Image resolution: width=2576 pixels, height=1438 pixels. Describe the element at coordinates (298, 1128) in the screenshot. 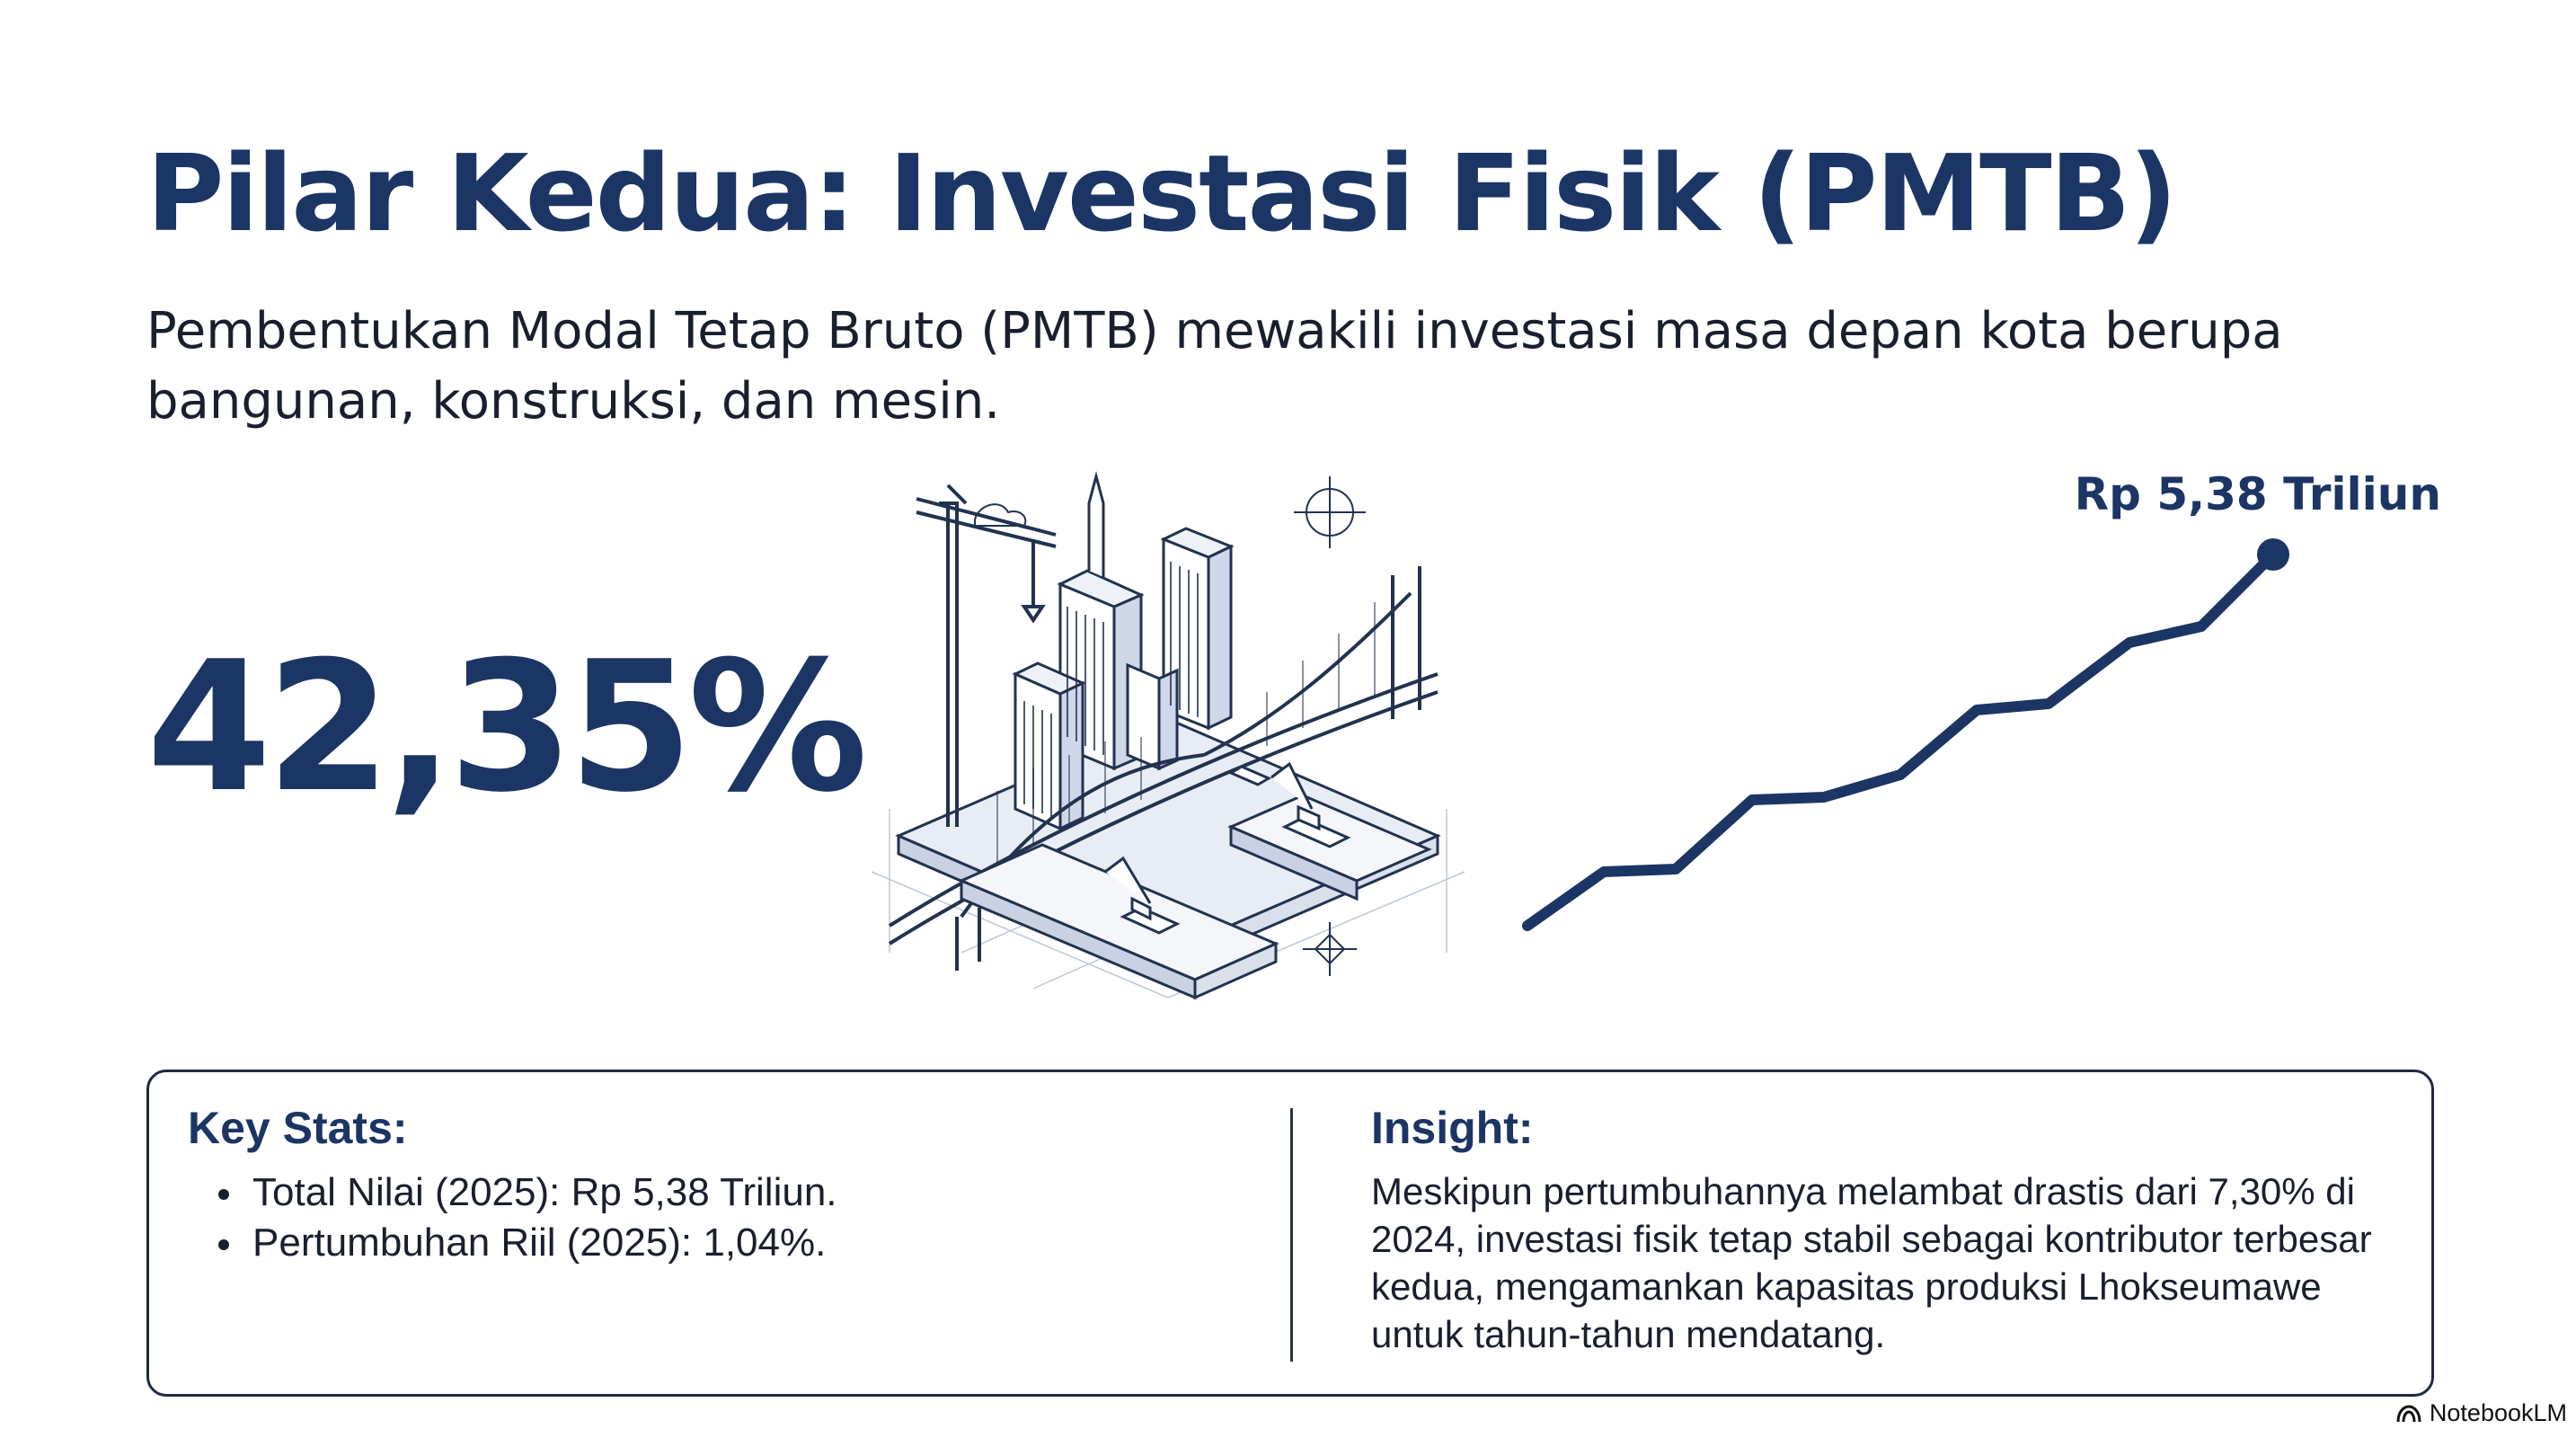

I see `key-stats-heading: Key Stats:` at that location.